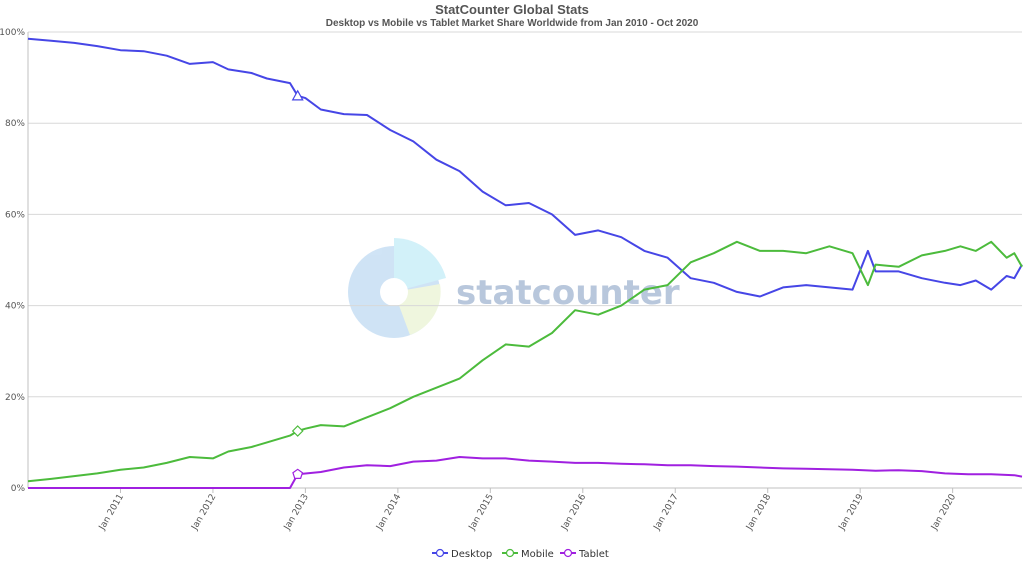  I want to click on x-tick-label: Jan 2012, so click(204, 513).